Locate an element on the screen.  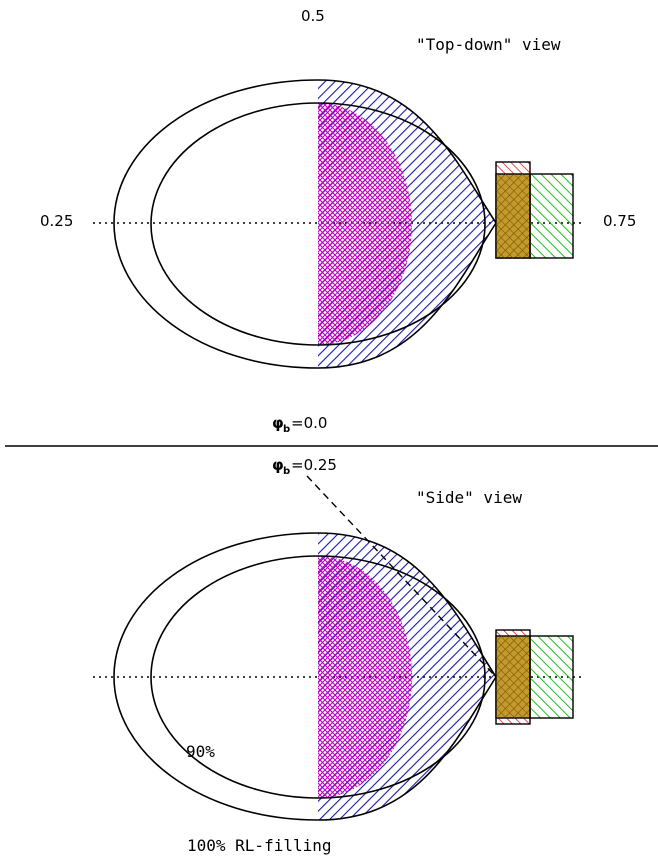
bottom-inner-label: 90% is located at coordinates (200, 751).